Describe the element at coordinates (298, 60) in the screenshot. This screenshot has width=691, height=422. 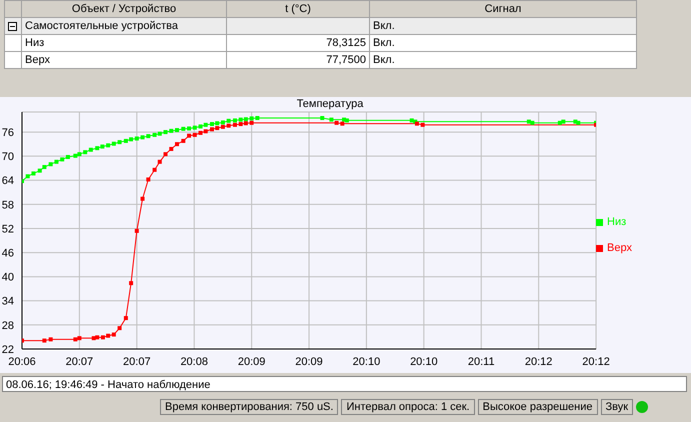
I see `text: 77,7500` at that location.